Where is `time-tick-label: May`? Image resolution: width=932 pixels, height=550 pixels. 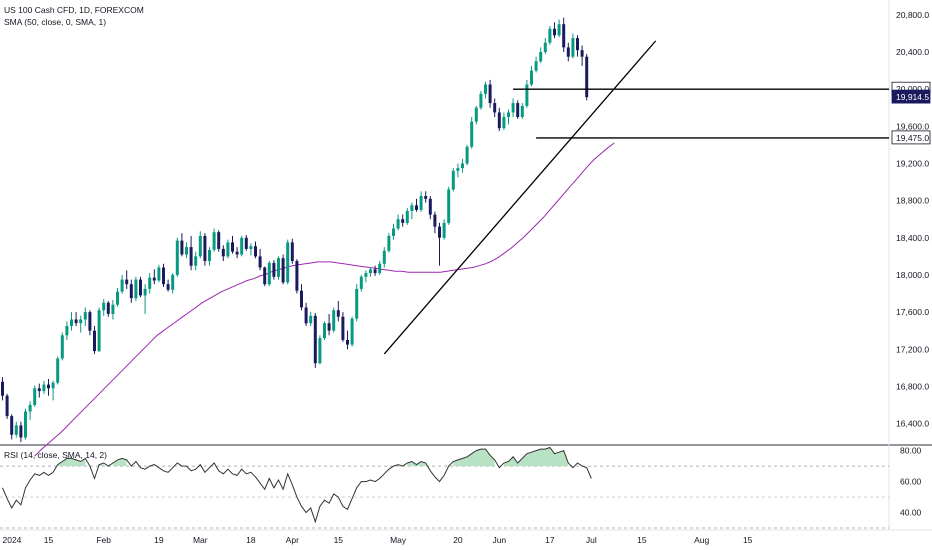 time-tick-label: May is located at coordinates (398, 540).